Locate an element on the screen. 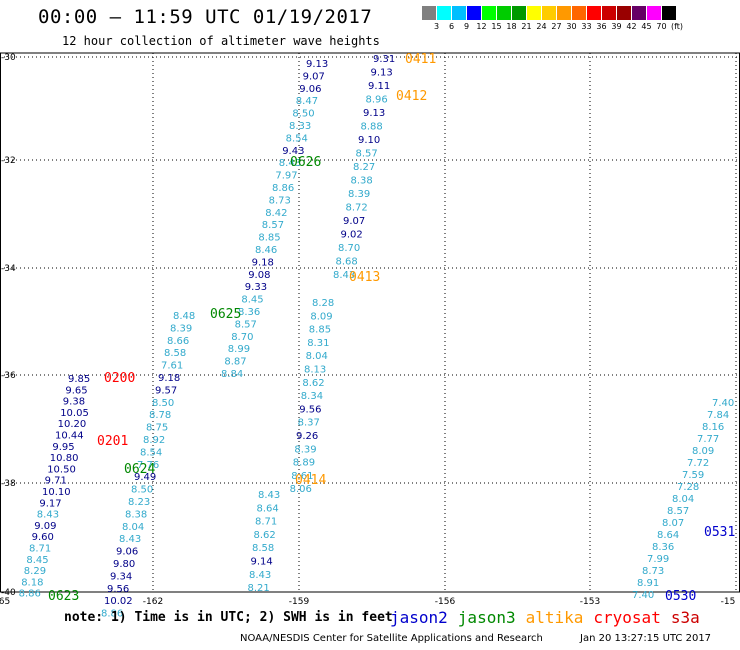  wave-height-value: 9.02 is located at coordinates (352, 235).